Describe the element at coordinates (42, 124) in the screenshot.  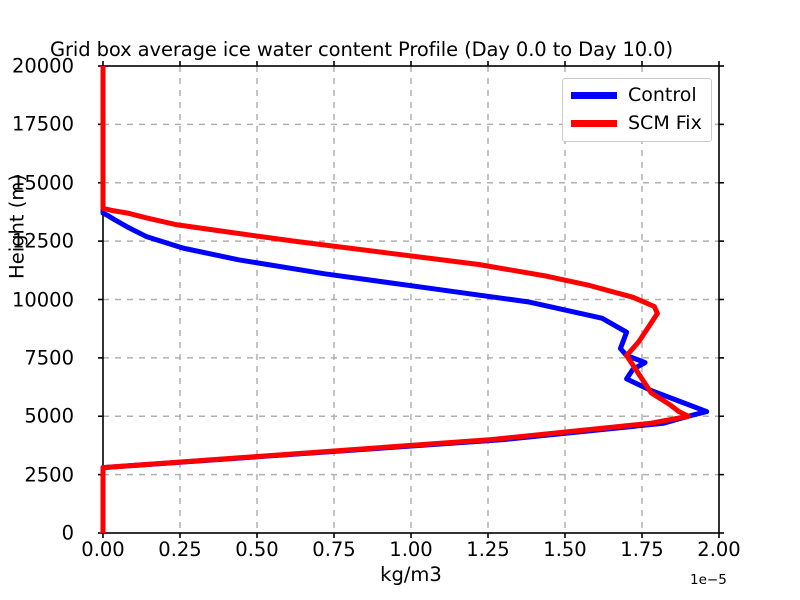
I see `y-tick-label: 17500` at that location.